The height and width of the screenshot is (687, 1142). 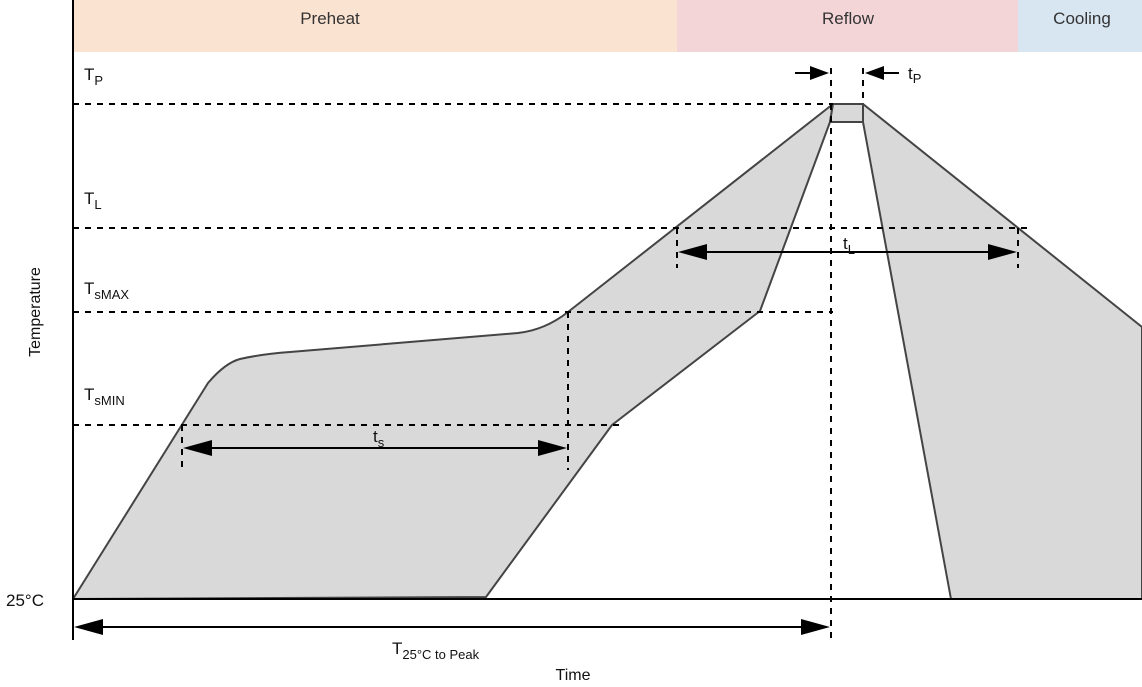 What do you see at coordinates (848, 18) in the screenshot?
I see `reflow-zone-label: Reflow` at bounding box center [848, 18].